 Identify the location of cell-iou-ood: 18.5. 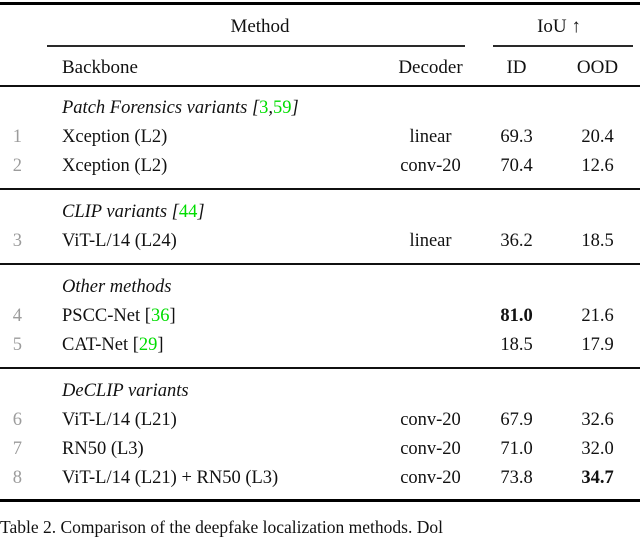
(597, 241).